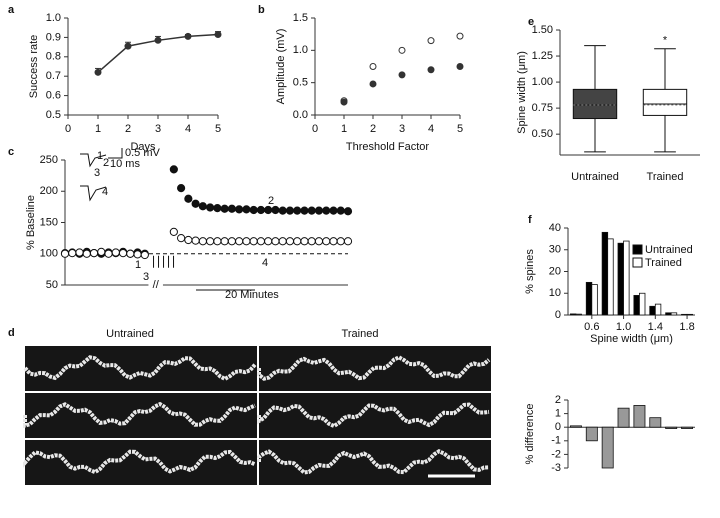  Describe the element at coordinates (49, 191) in the screenshot. I see `y-tick-label: 200` at that location.